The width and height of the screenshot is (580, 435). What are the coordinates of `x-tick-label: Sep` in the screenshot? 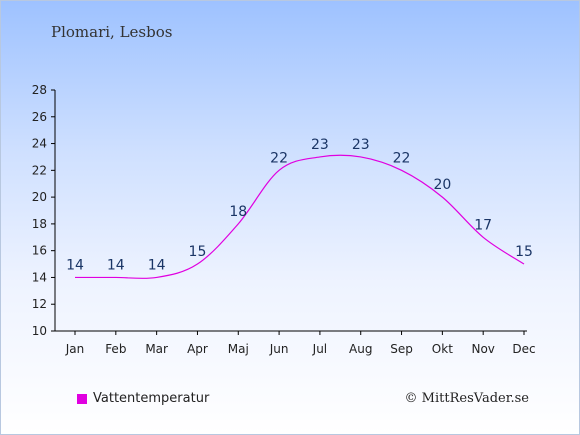 It's located at (401, 349).